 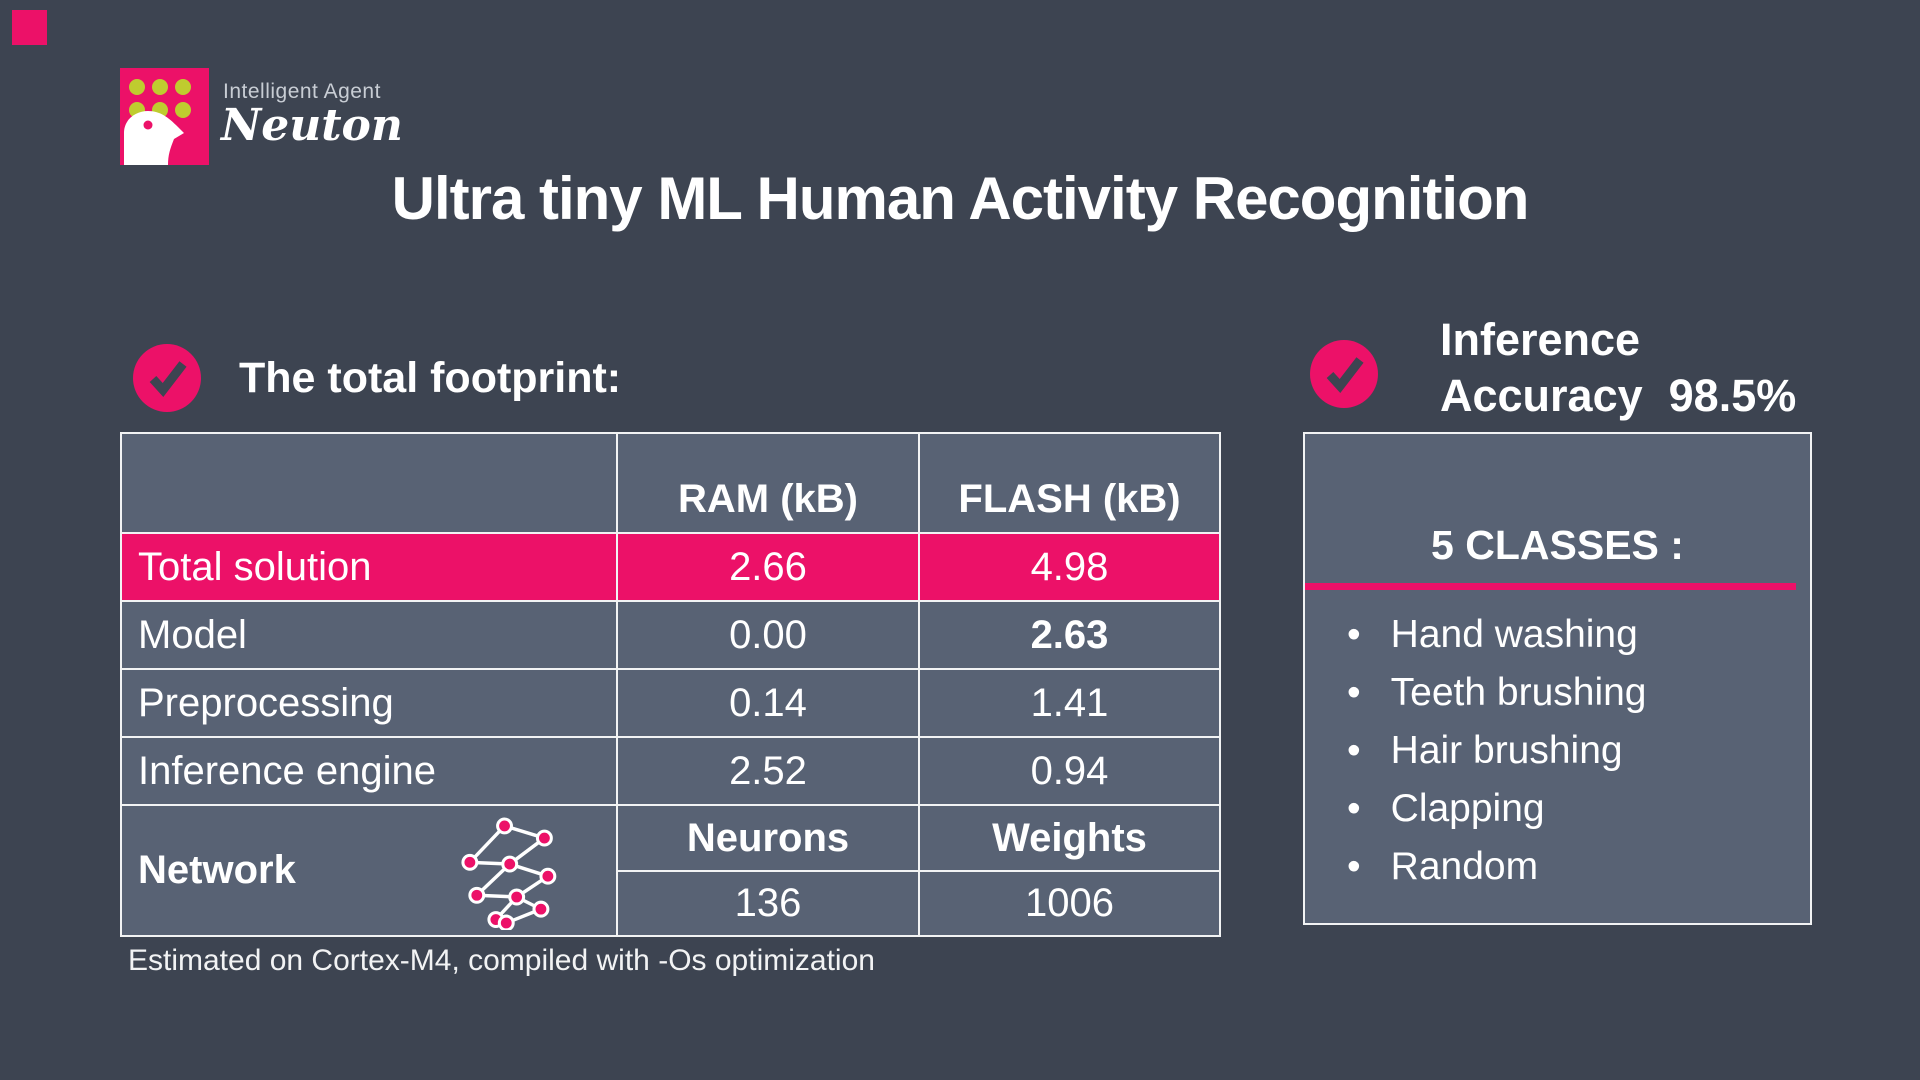 I want to click on row-label: Preprocessing, so click(x=369, y=703).